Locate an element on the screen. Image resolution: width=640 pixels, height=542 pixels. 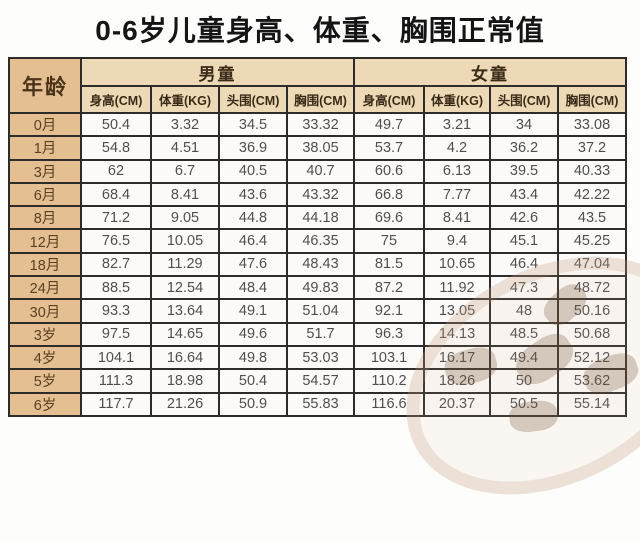
table-row: 24月 88.5 12.54 48.4 49.83 87.2 11.92 47.3 48.72 is located at coordinates (317, 288).